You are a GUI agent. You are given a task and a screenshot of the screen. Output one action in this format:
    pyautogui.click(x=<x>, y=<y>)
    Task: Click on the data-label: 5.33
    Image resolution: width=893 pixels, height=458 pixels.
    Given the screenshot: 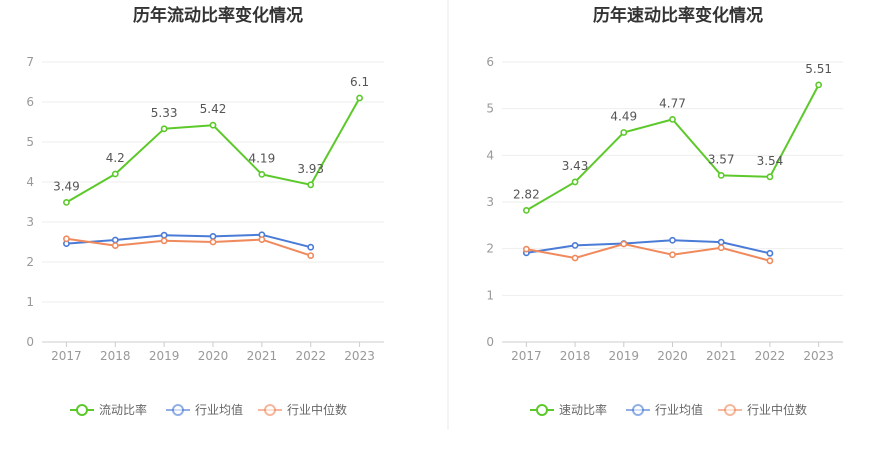 What is the action you would take?
    pyautogui.click(x=164, y=113)
    